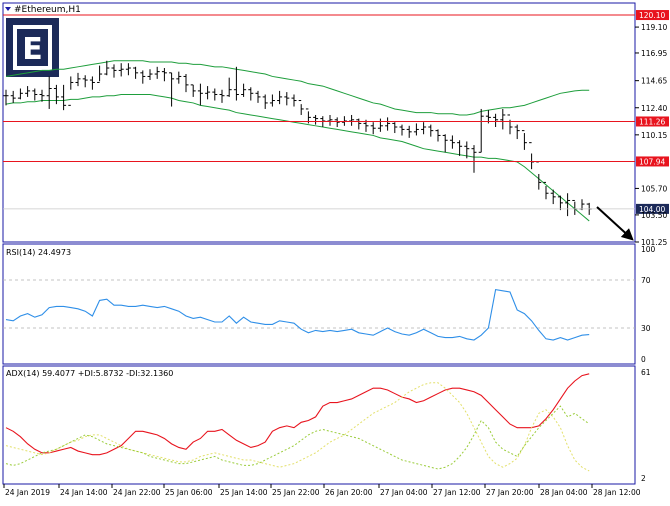  What do you see at coordinates (8, 9) in the screenshot?
I see `symbol-dropdown-icon` at bounding box center [8, 9].